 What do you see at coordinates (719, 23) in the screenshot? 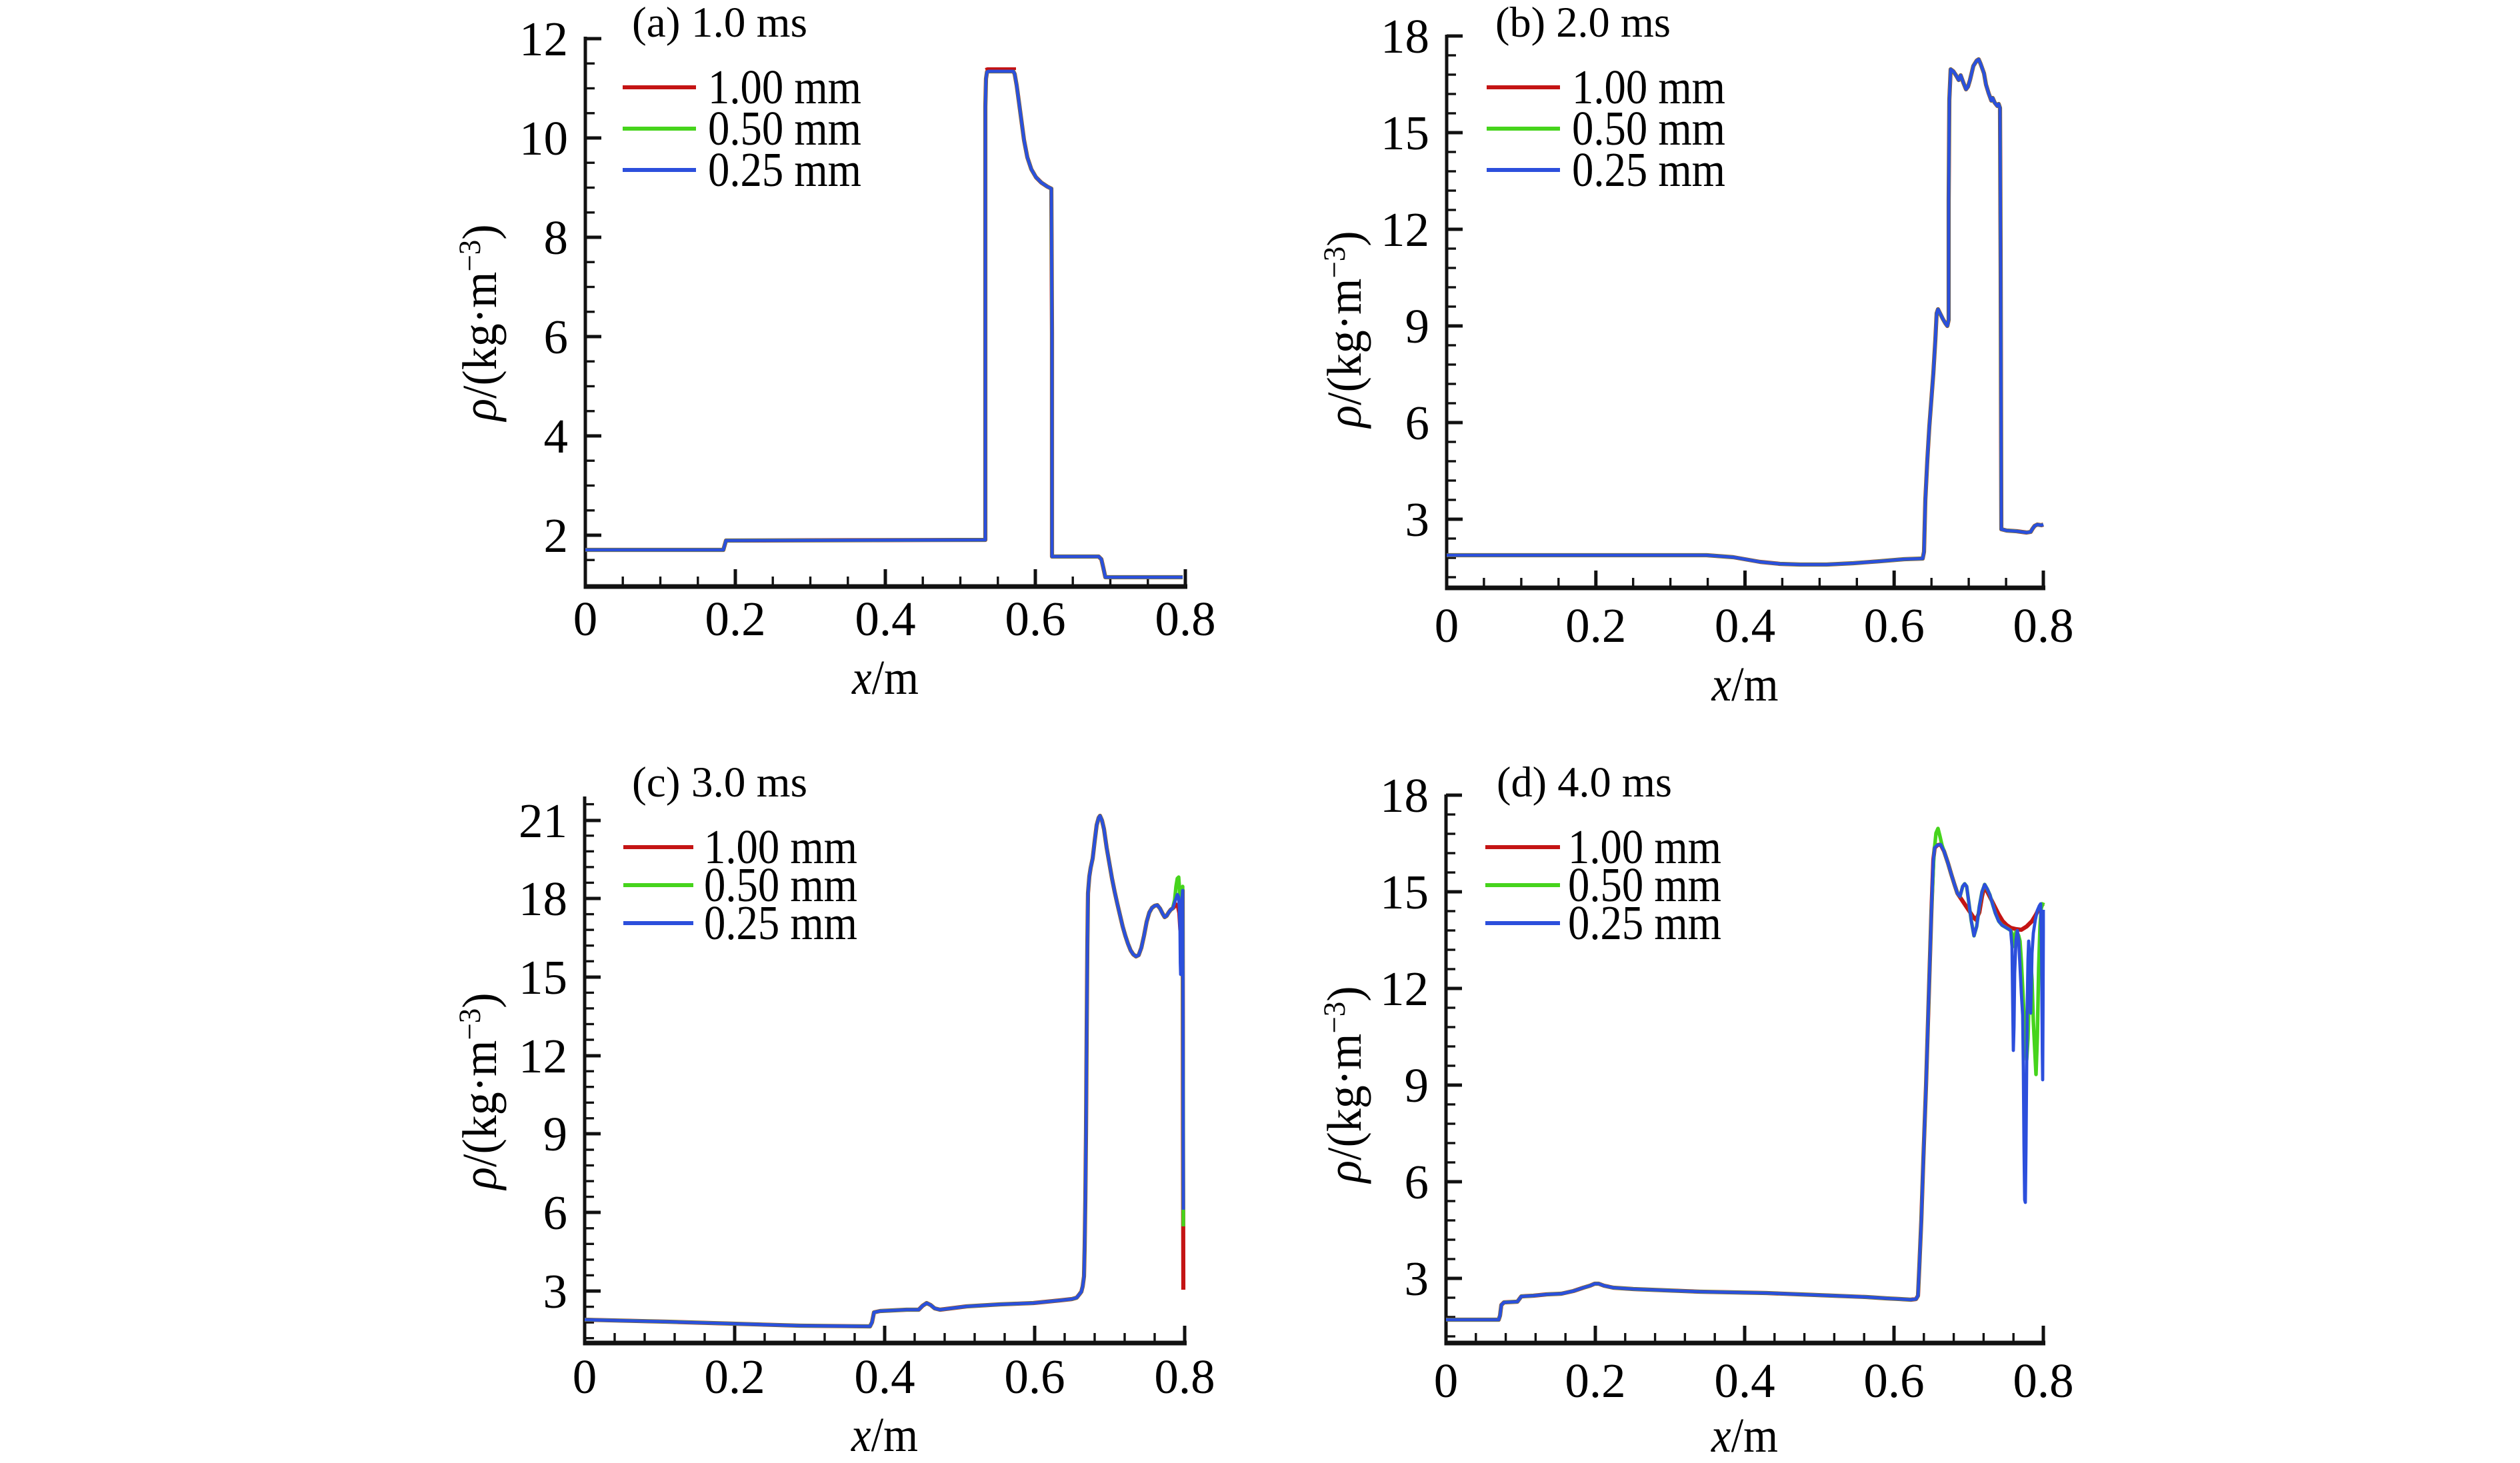
I see `svg-text: (a) 1.0 ms` at bounding box center [719, 23].